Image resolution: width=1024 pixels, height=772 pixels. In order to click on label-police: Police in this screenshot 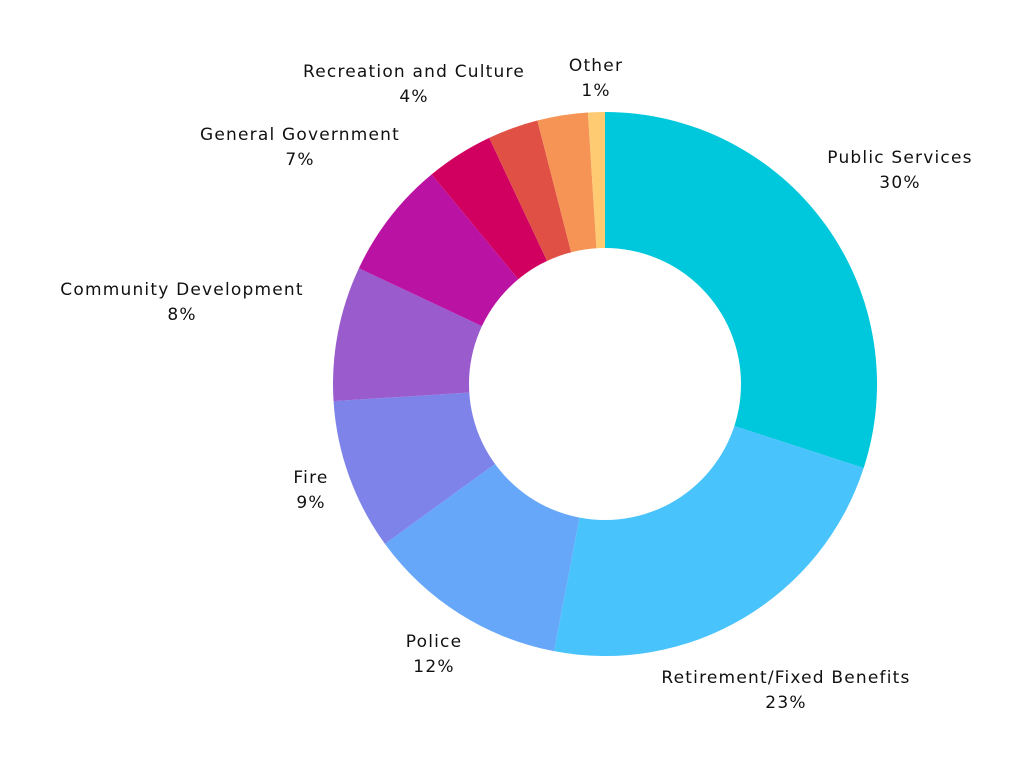, I will do `click(434, 642)`.